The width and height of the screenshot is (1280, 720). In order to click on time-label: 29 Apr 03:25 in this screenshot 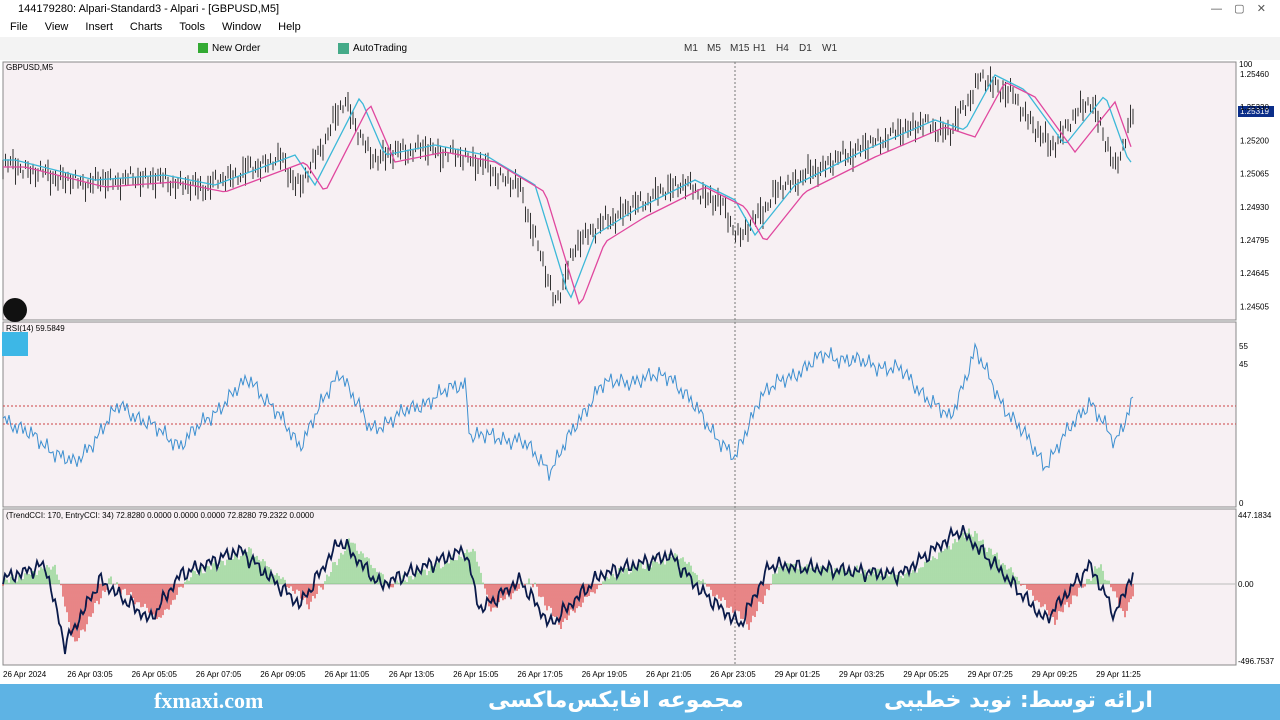, I will do `click(862, 674)`.